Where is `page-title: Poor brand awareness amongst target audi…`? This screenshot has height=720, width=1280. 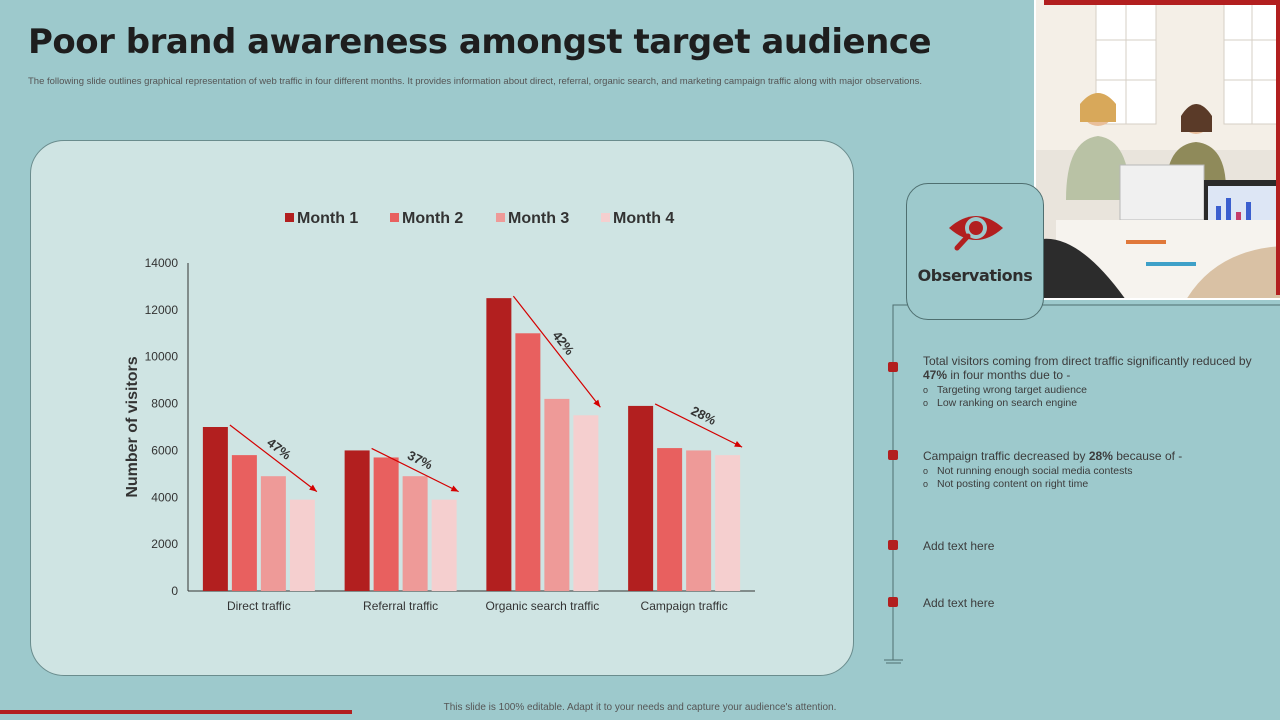 page-title: Poor brand awareness amongst target audi… is located at coordinates (480, 42).